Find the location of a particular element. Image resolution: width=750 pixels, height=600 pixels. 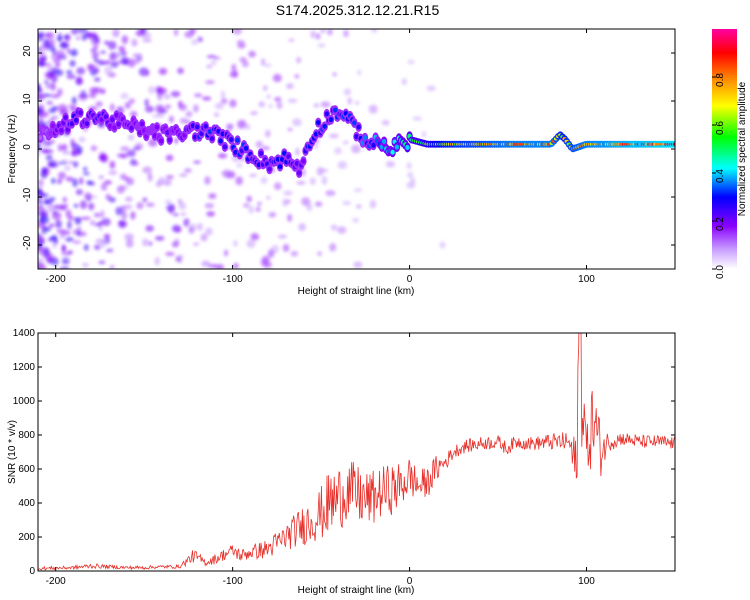

snr-ytick-label: 1400 is located at coordinates (24, 333).